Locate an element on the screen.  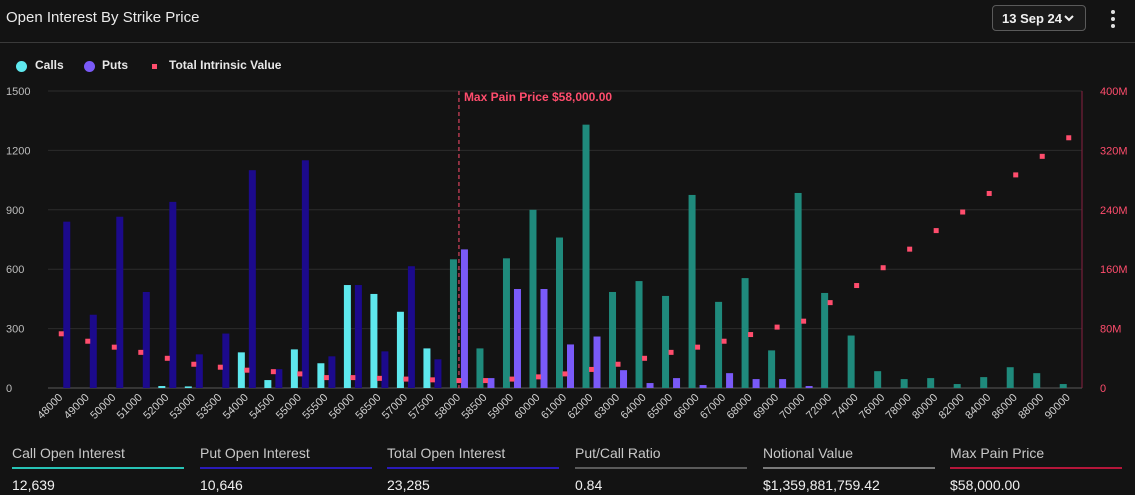
x-tick-label: 63000 is located at coordinates (607, 407).